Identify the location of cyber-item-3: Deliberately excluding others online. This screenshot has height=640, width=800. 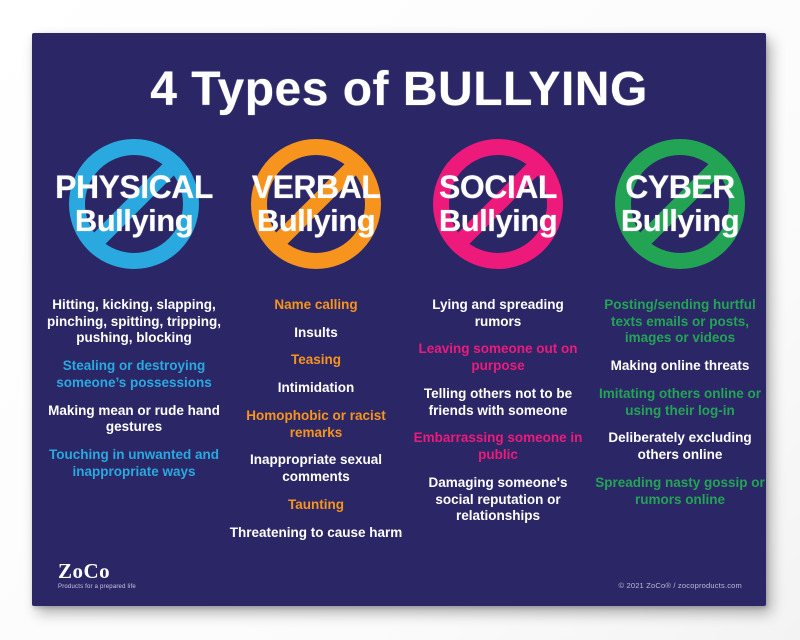
(680, 446).